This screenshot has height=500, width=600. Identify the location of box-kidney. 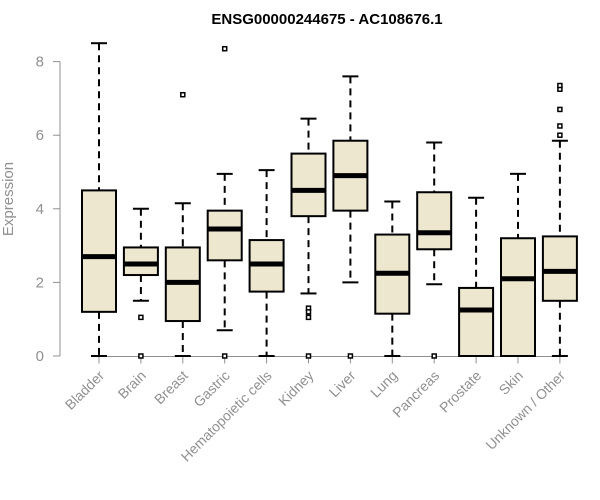
(308, 238).